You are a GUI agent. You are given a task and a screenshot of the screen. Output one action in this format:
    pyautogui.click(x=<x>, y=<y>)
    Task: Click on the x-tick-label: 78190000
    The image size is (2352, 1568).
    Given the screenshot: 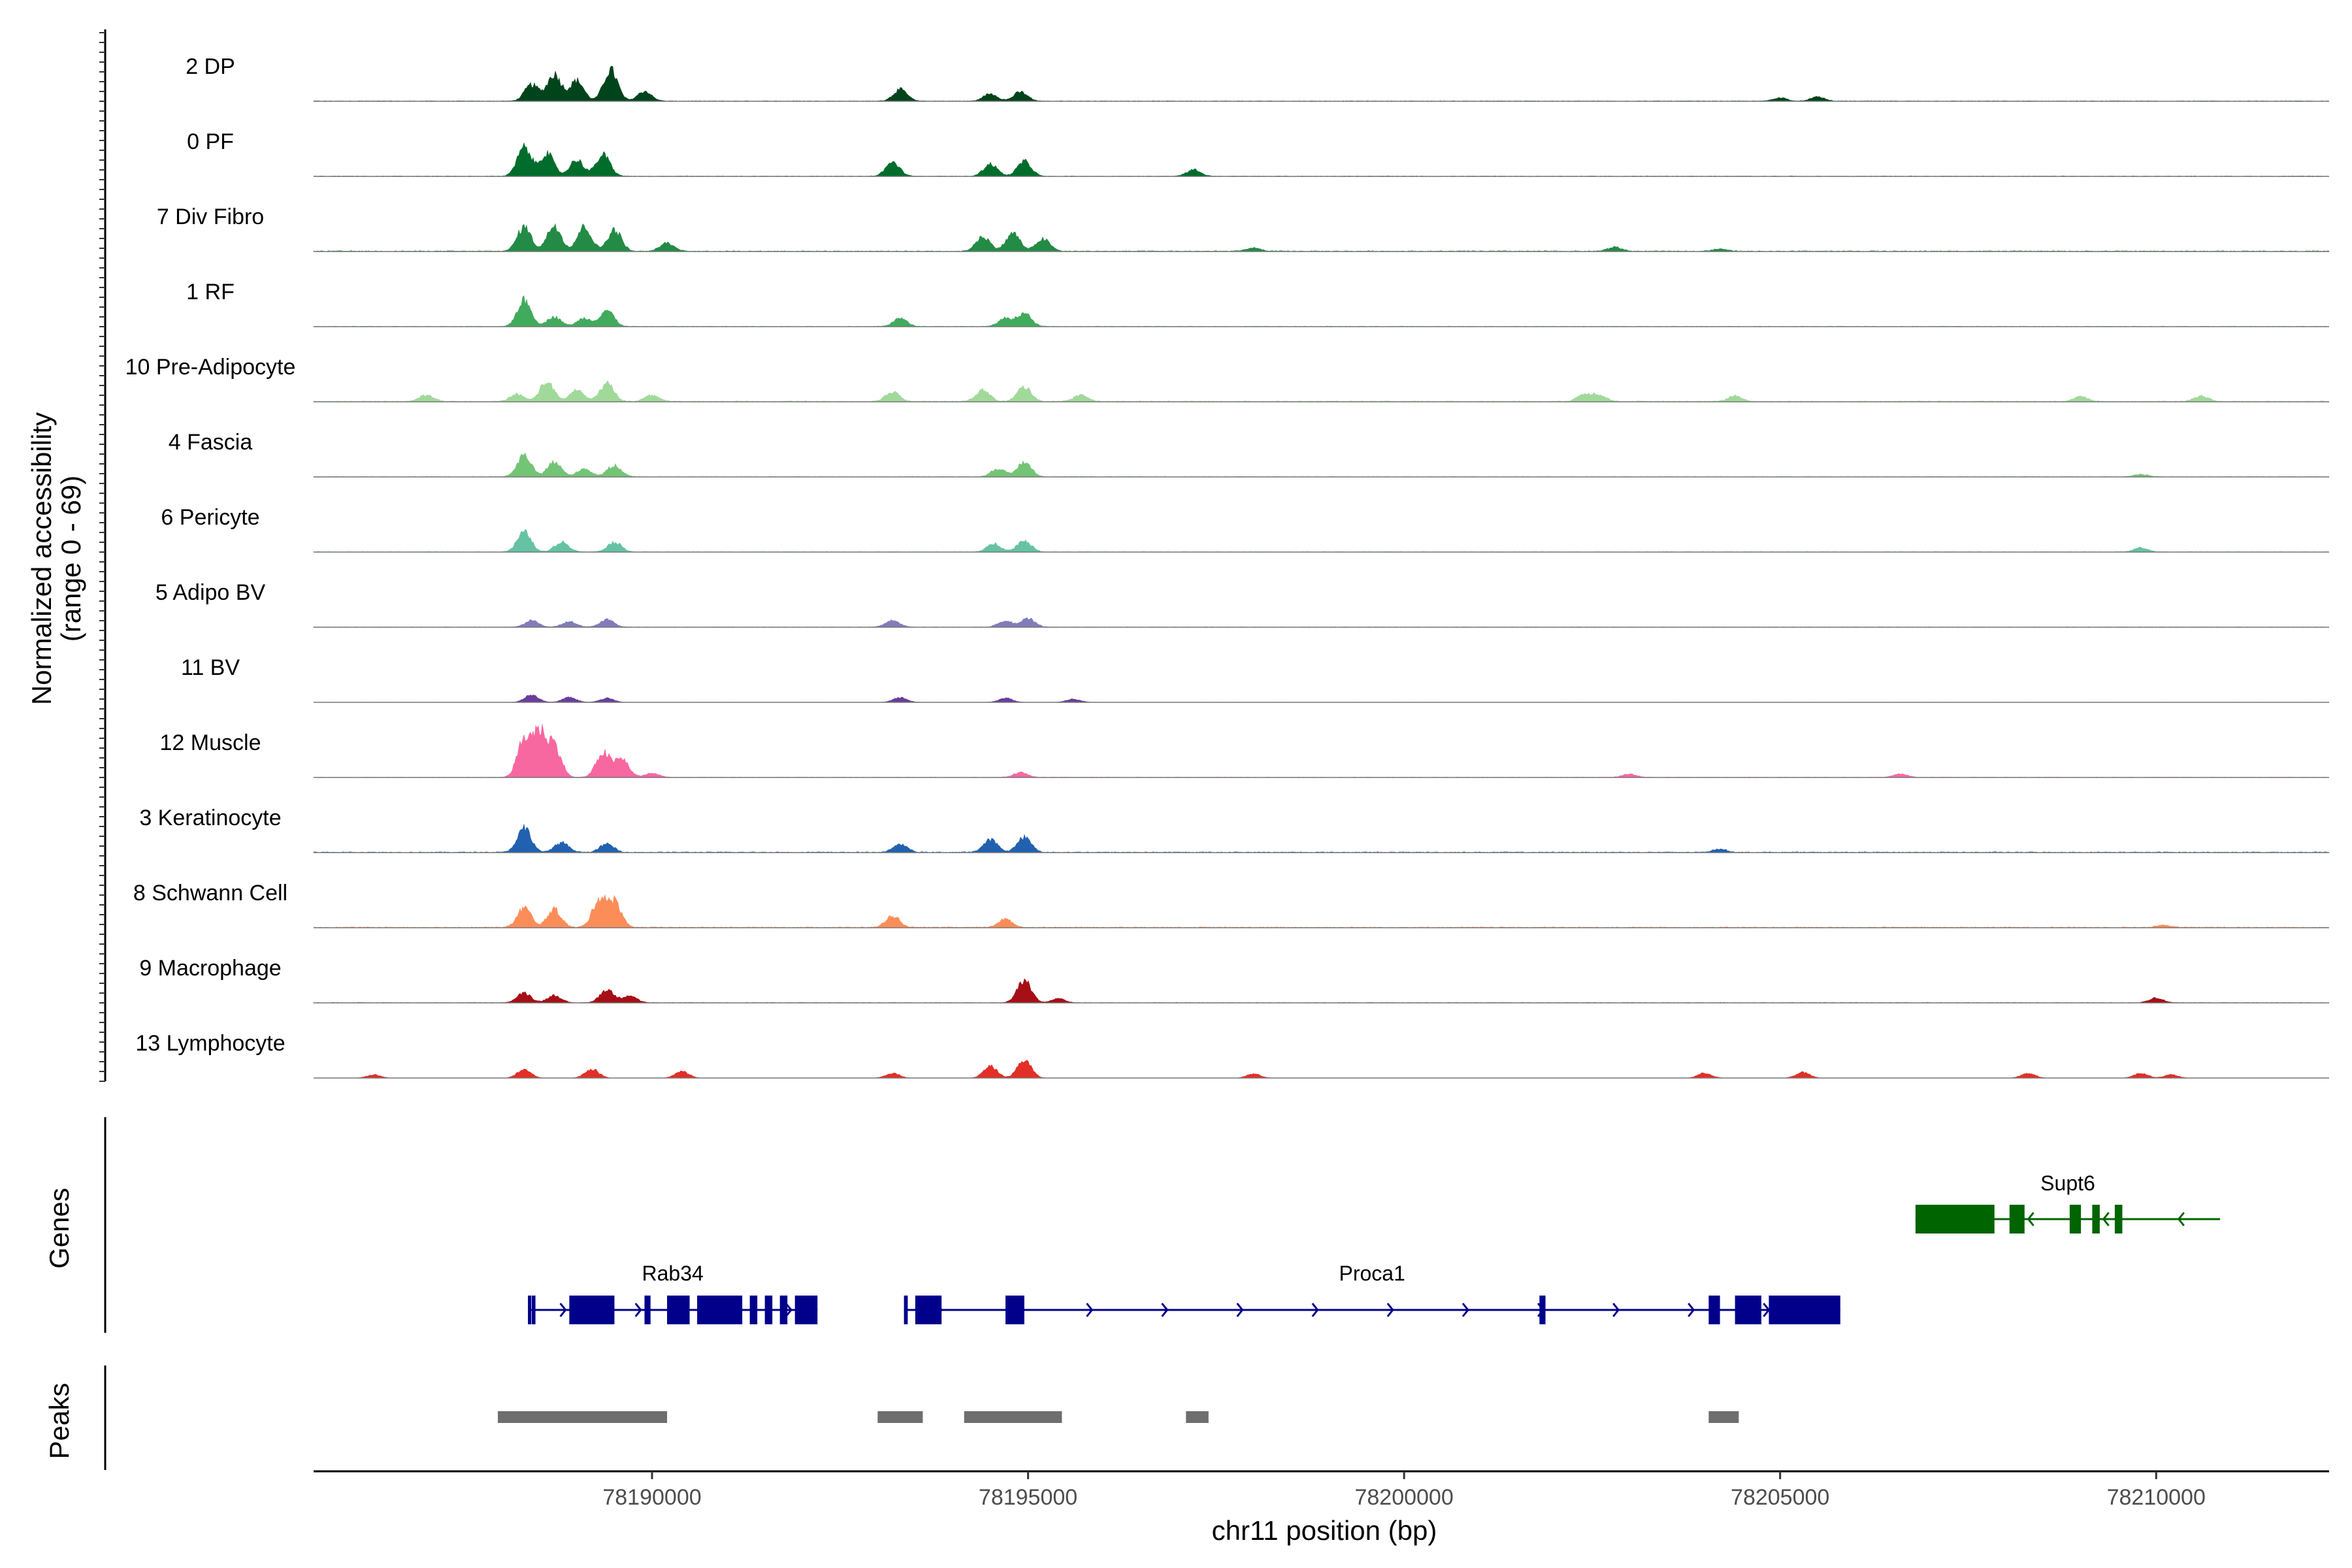 What is the action you would take?
    pyautogui.click(x=651, y=1497)
    